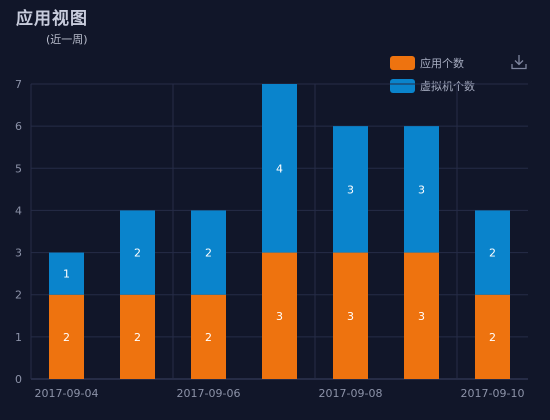 This screenshot has height=420, width=550. What do you see at coordinates (67, 39) in the screenshot?
I see `chart-subtitle: (近一周)` at bounding box center [67, 39].